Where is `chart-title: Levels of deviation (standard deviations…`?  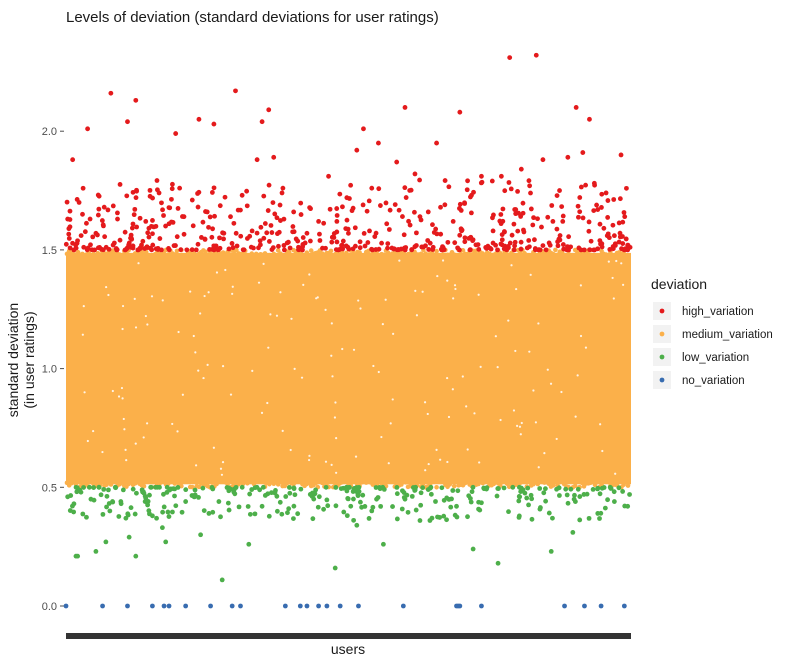
chart-title: Levels of deviation (standard deviations… is located at coordinates (252, 17).